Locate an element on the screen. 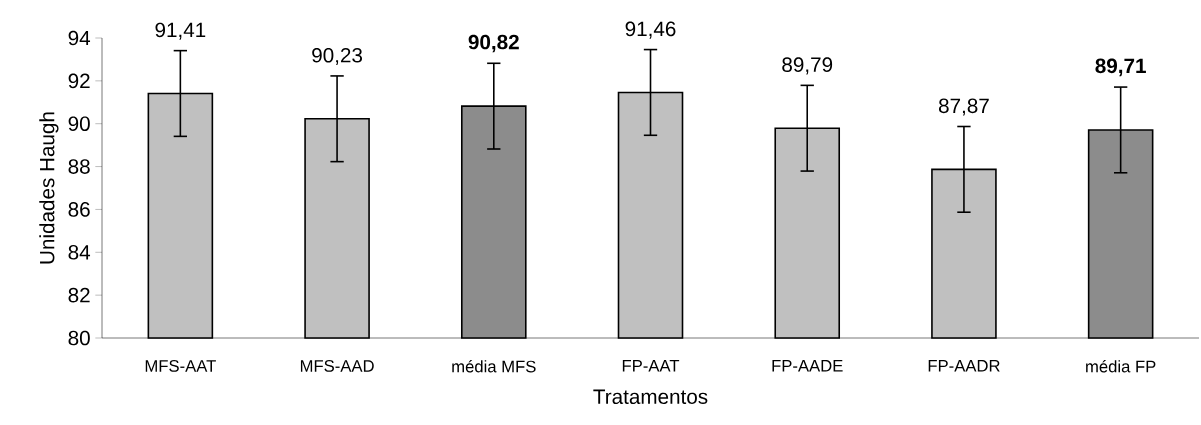  y-tick-label: 86 is located at coordinates (79, 209).